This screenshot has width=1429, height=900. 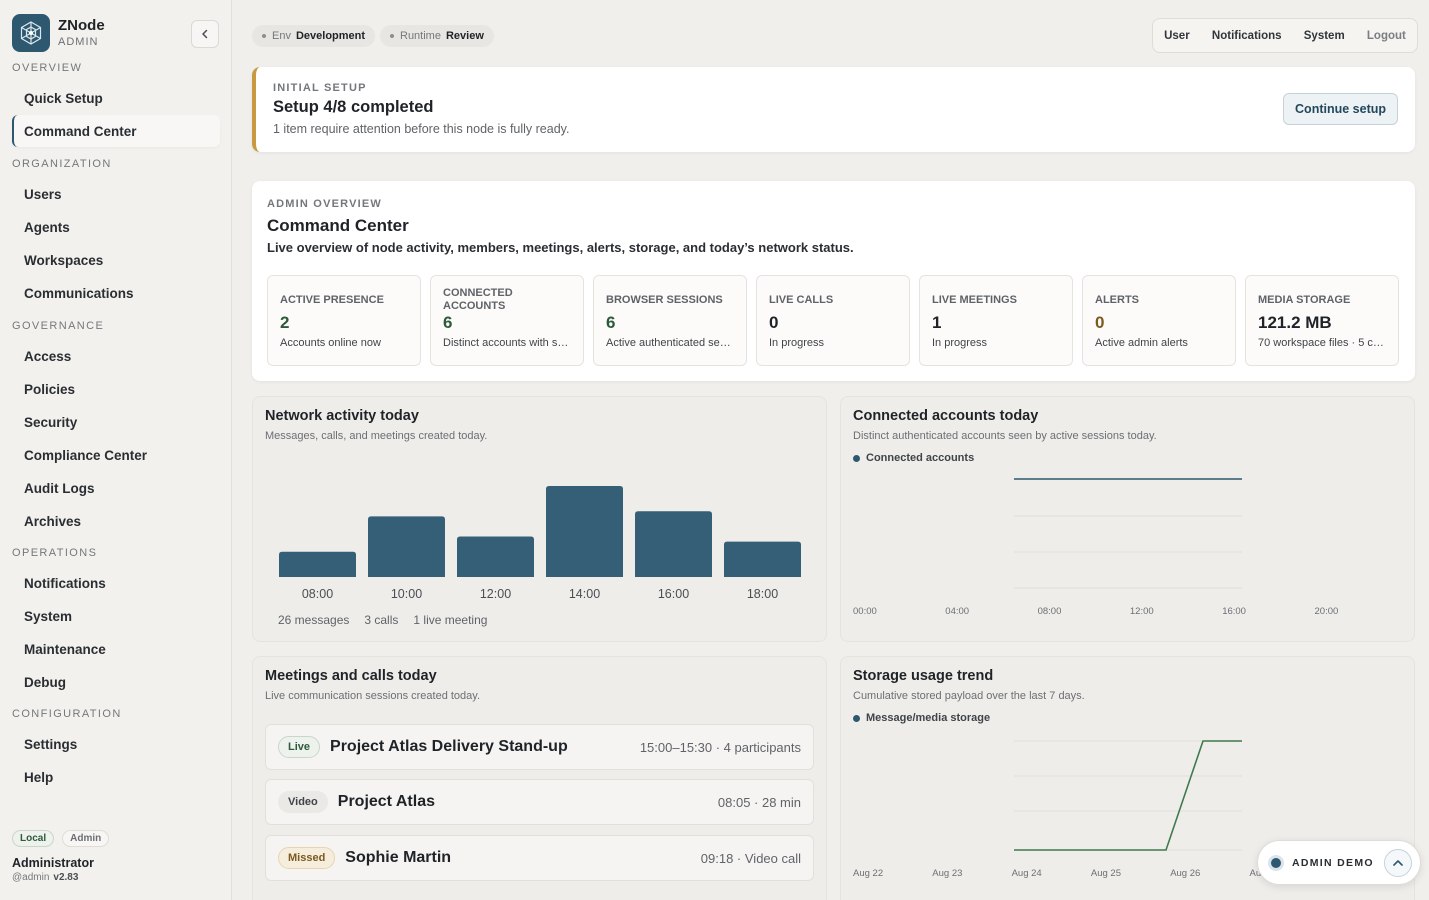 What do you see at coordinates (868, 873) in the screenshot?
I see `x-tick-label: Aug 22` at bounding box center [868, 873].